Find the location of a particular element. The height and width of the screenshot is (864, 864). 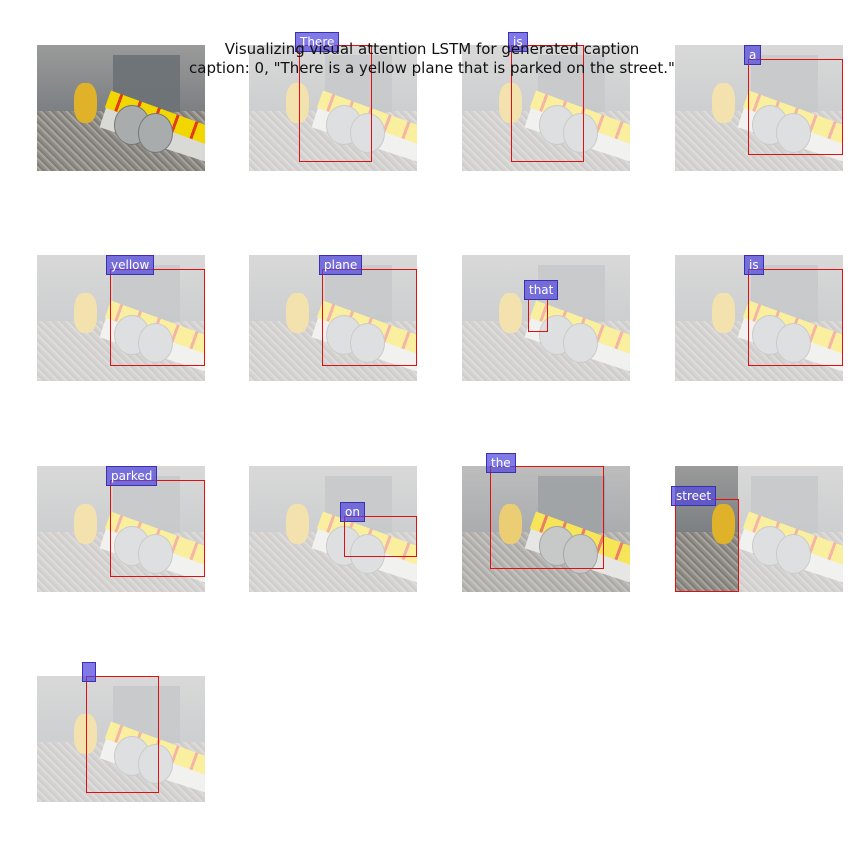

panel-attention-10: the is located at coordinates (546, 522).